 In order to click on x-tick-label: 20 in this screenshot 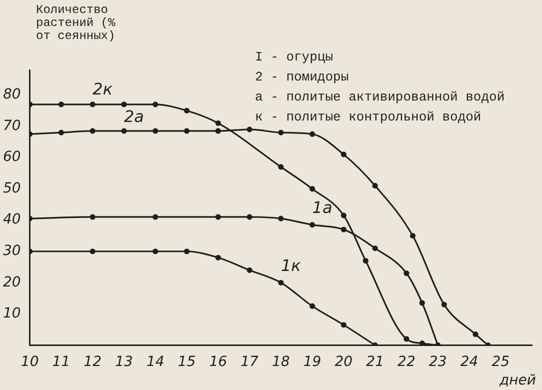, I will do `click(343, 362)`.